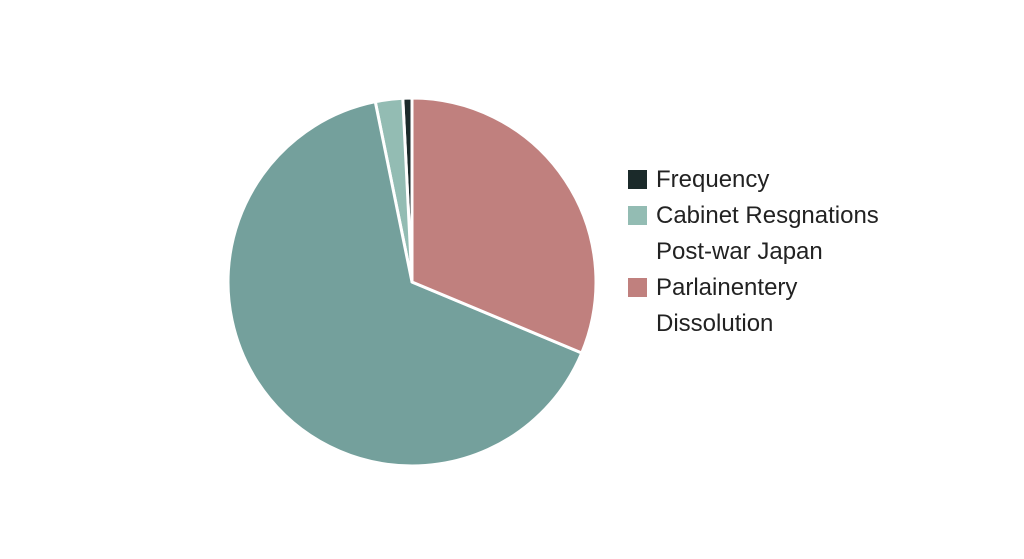 This screenshot has height=559, width=1024. Describe the element at coordinates (713, 179) in the screenshot. I see `legend-label: Frequency` at that location.